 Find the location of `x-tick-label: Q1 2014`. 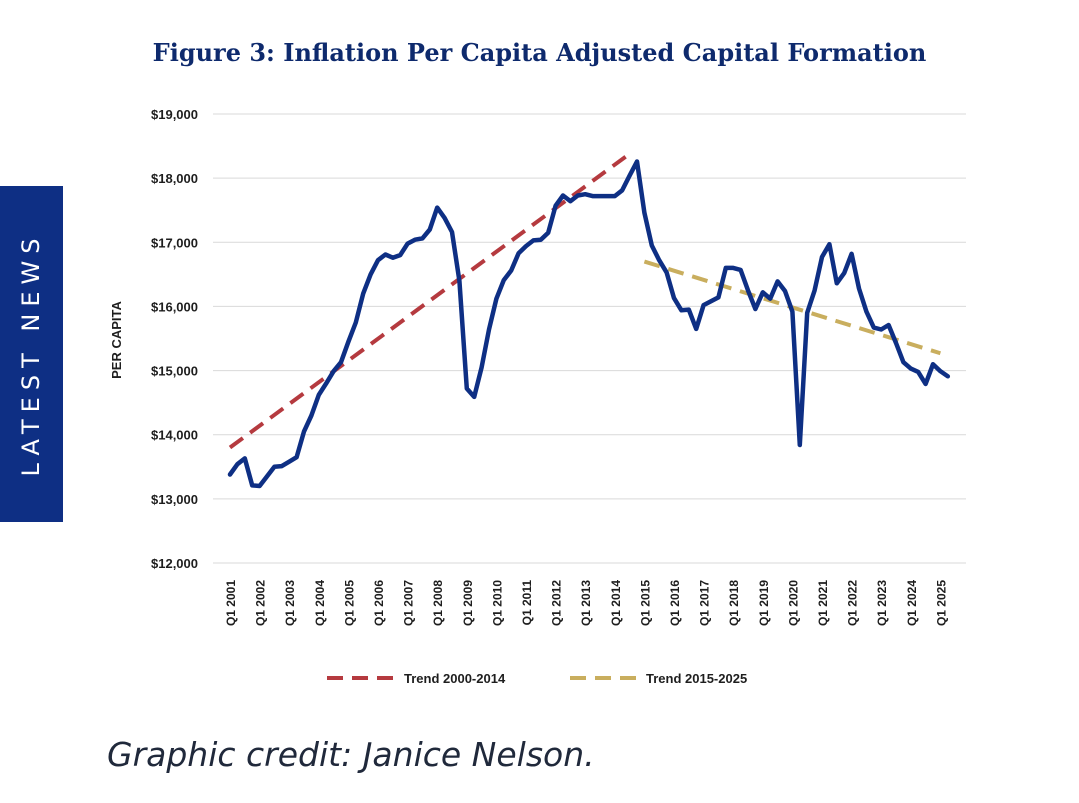

x-tick-label: Q1 2014 is located at coordinates (616, 603).